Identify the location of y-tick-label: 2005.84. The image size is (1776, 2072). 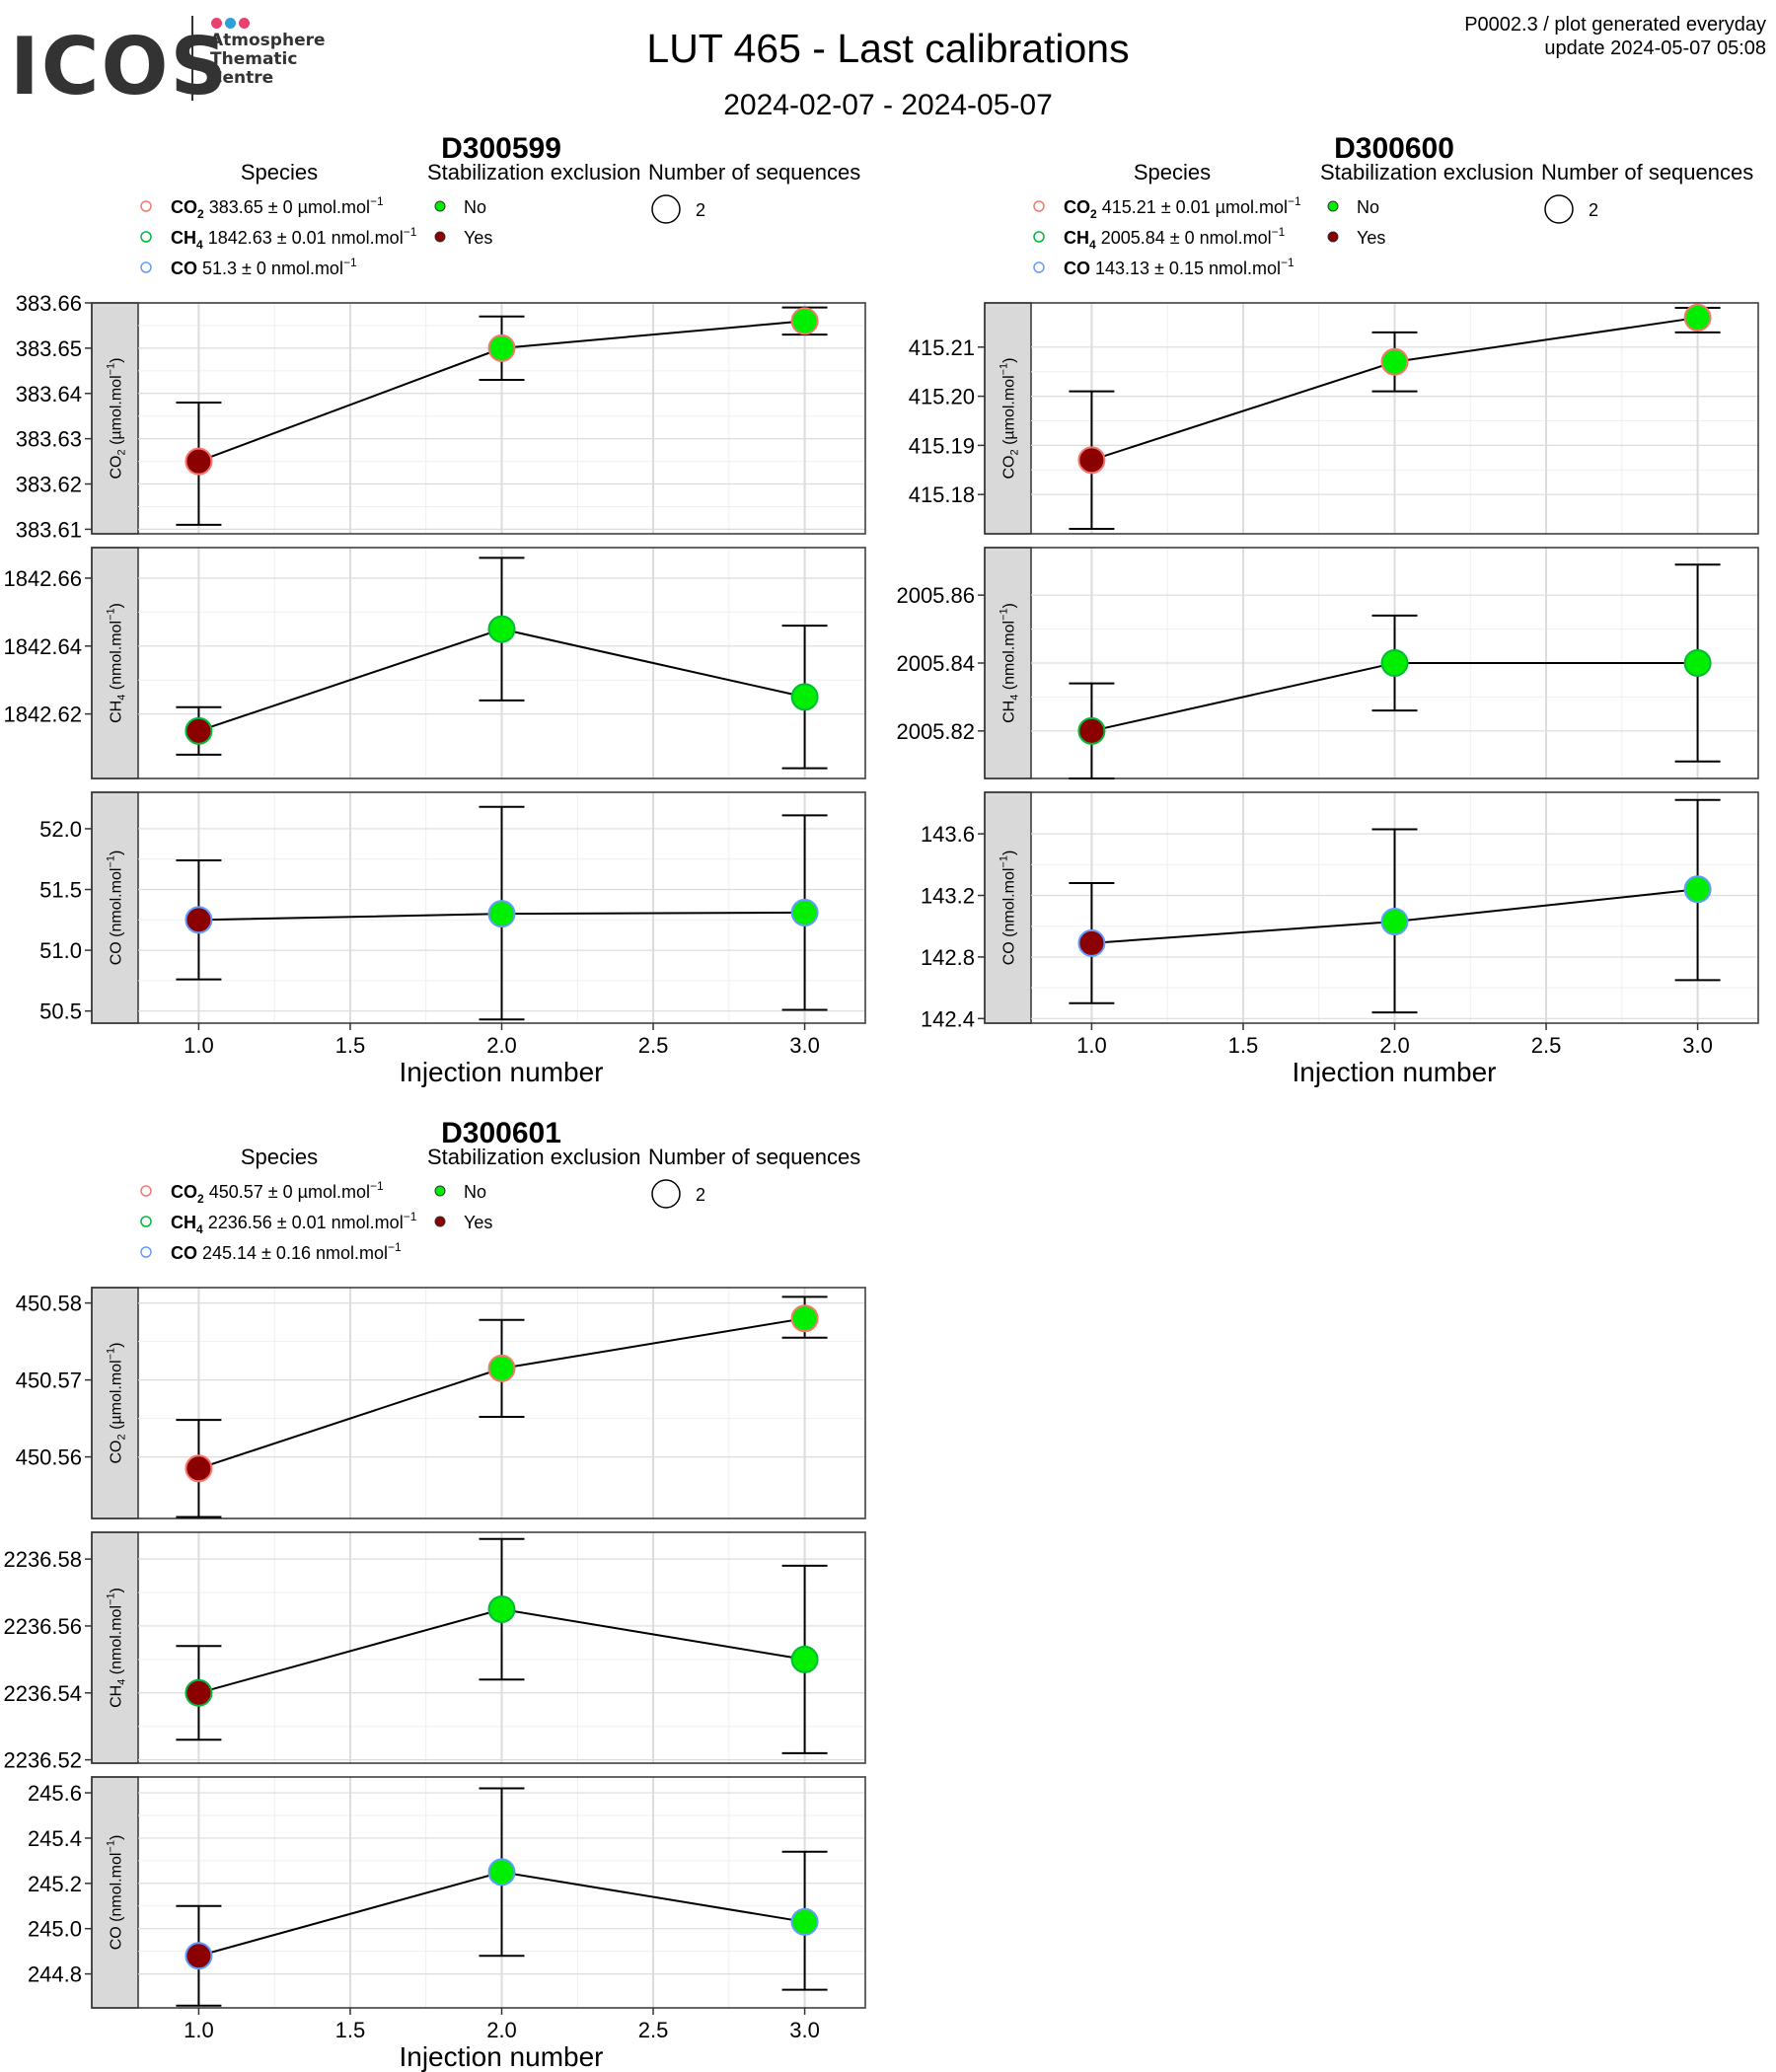
(936, 663).